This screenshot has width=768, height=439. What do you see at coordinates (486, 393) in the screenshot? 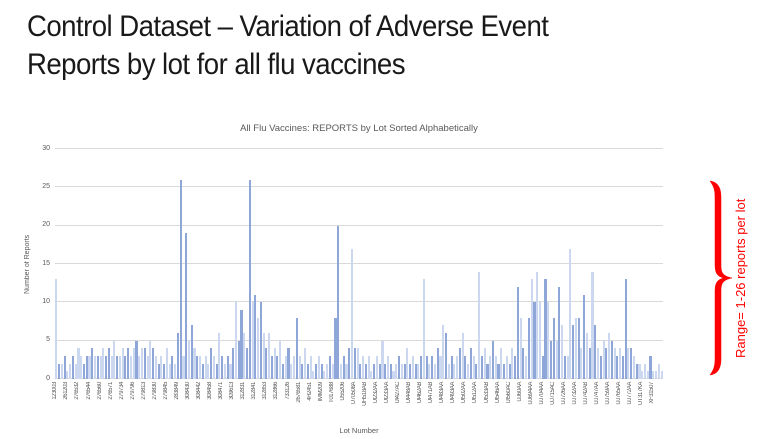
I see `x-tick-label: UI533AB` at bounding box center [486, 393].